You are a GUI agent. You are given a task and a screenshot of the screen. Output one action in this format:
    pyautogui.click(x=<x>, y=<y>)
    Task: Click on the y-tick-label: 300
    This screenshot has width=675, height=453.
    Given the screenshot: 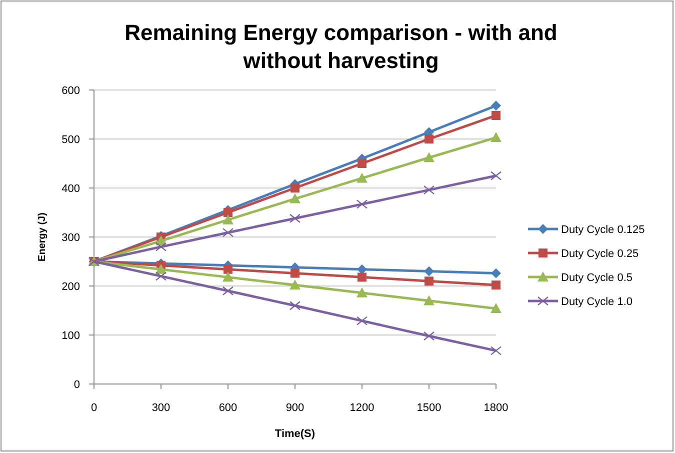 What is the action you would take?
    pyautogui.click(x=71, y=238)
    